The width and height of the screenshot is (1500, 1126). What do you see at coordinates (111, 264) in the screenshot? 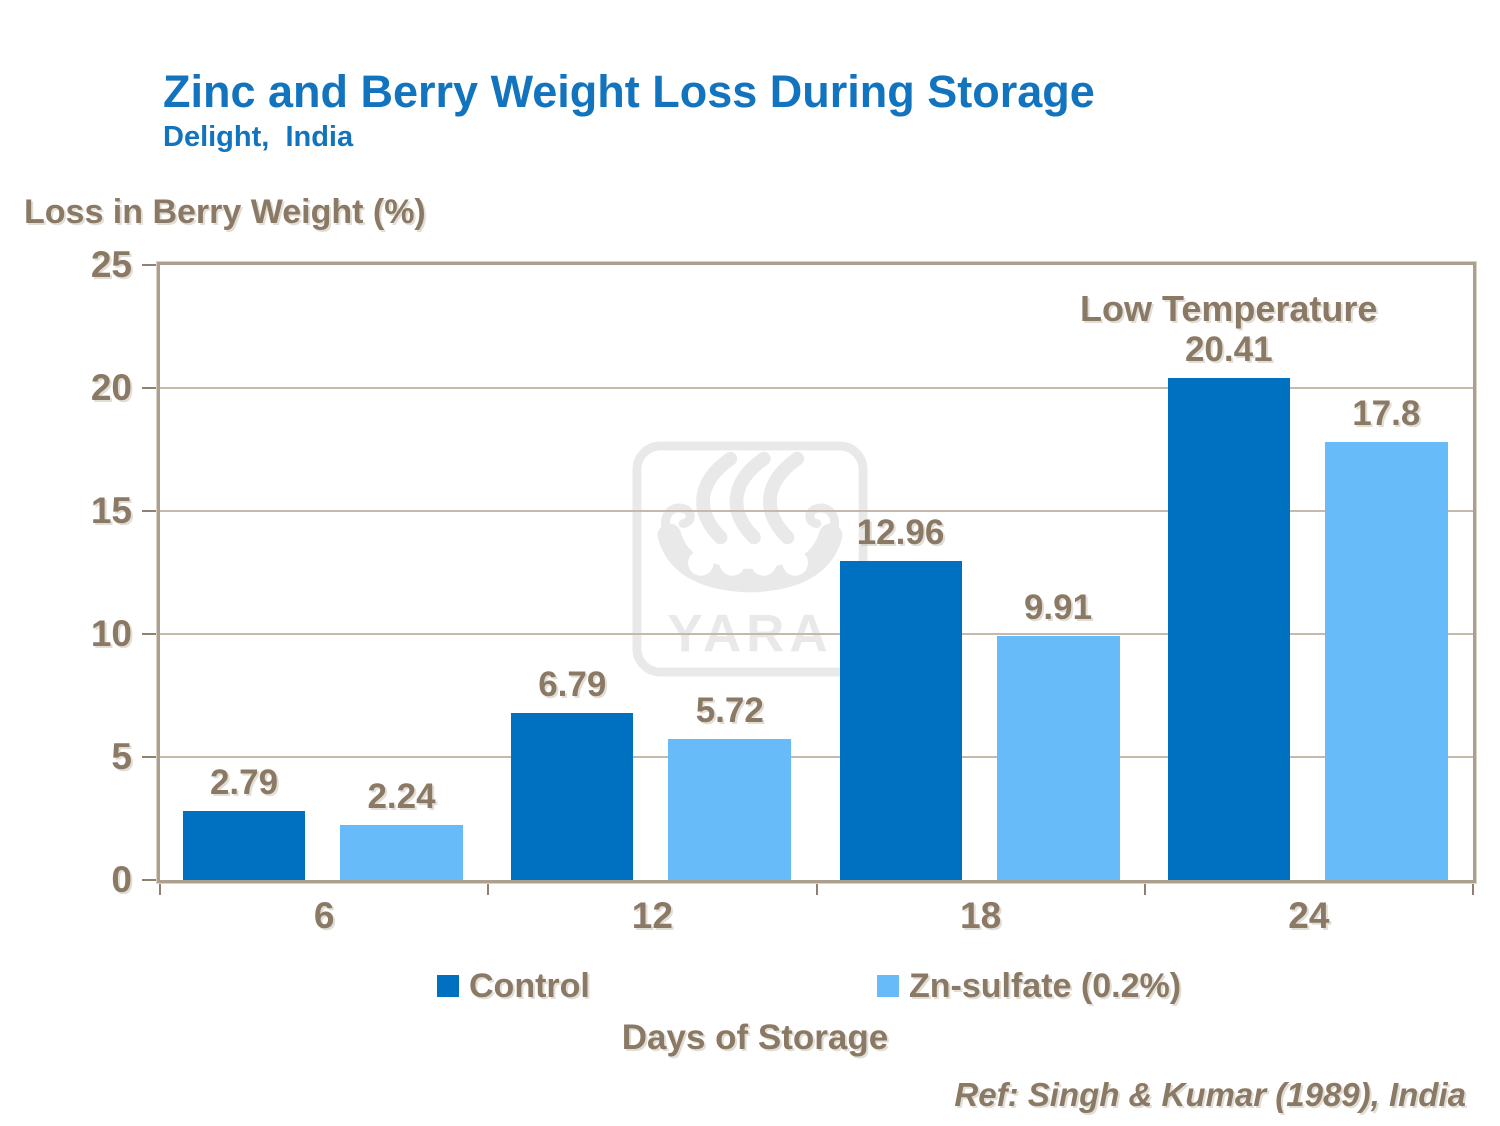
I see `y-axis-tick-label: 25` at bounding box center [111, 264].